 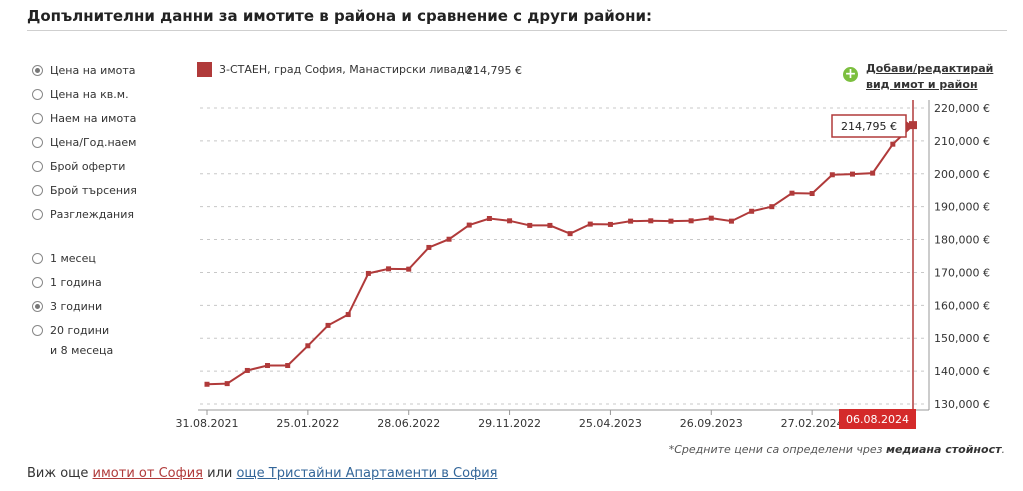 What do you see at coordinates (207, 423) in the screenshot?
I see `x-tick-label: 31.08.2021` at bounding box center [207, 423].